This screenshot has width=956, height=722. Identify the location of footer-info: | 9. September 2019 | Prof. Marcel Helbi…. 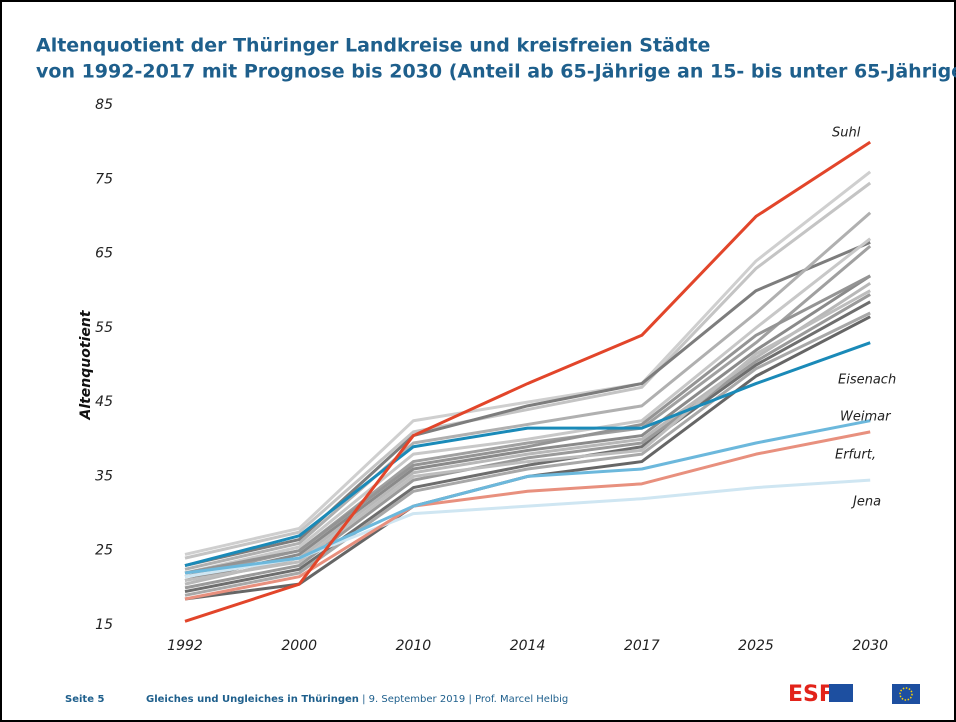
(465, 699).